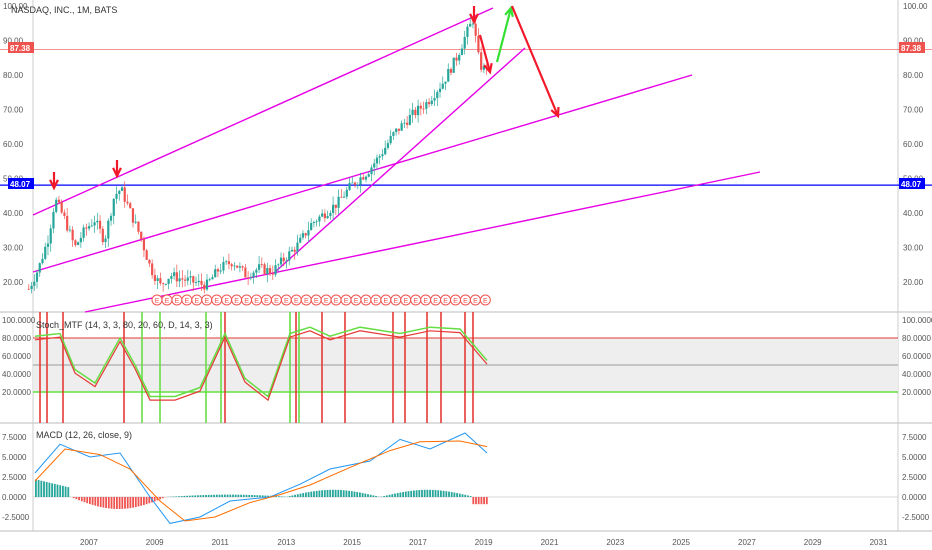  Describe the element at coordinates (400, 160) in the screenshot. I see `steep-trendline` at that location.